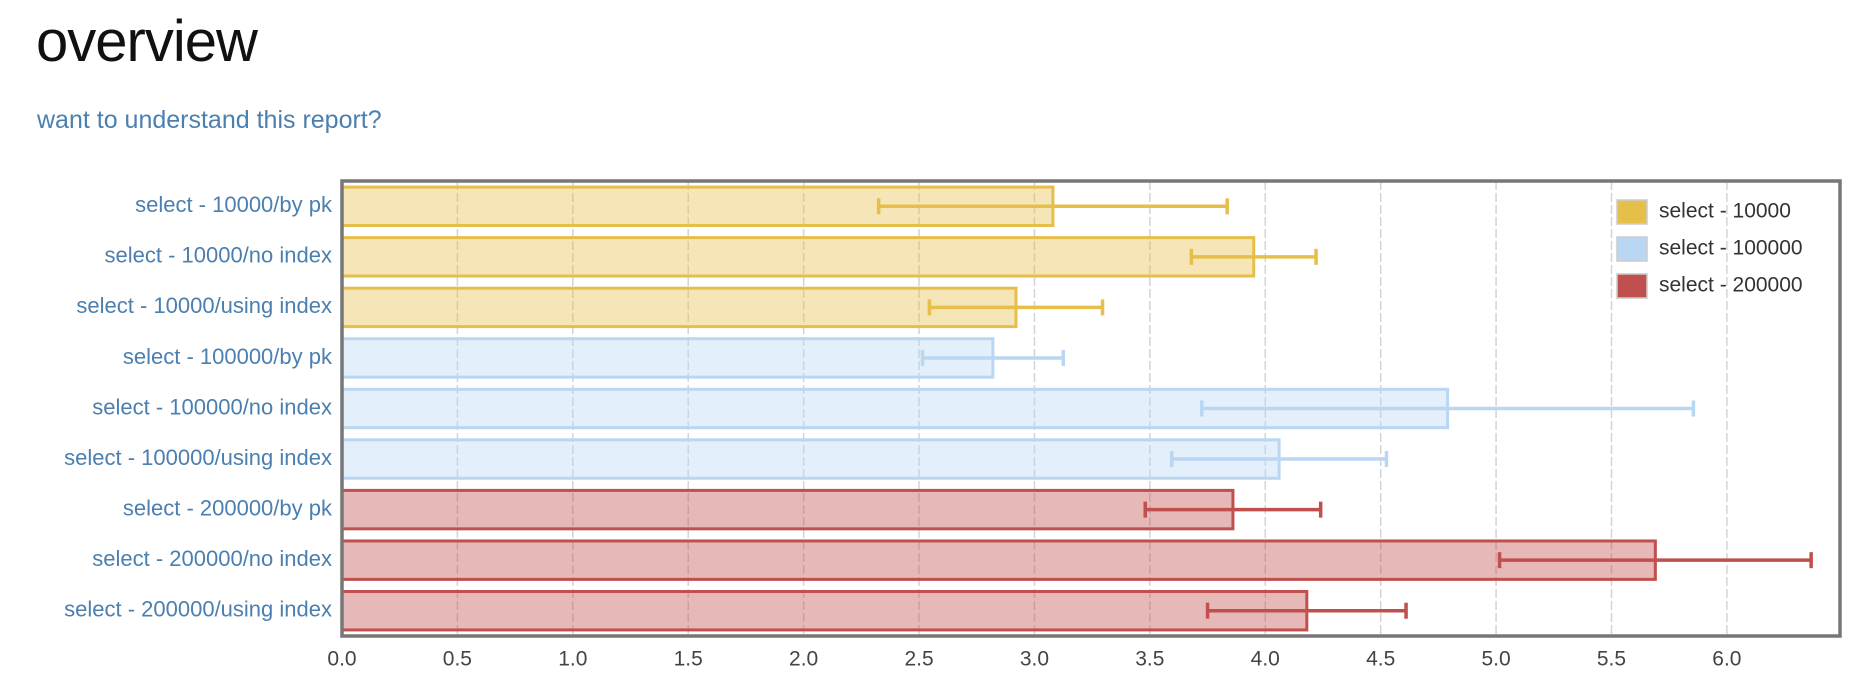 This screenshot has width=1866, height=700. What do you see at coordinates (204, 305) in the screenshot?
I see `y-tick-label: select - 10000/using index` at bounding box center [204, 305].